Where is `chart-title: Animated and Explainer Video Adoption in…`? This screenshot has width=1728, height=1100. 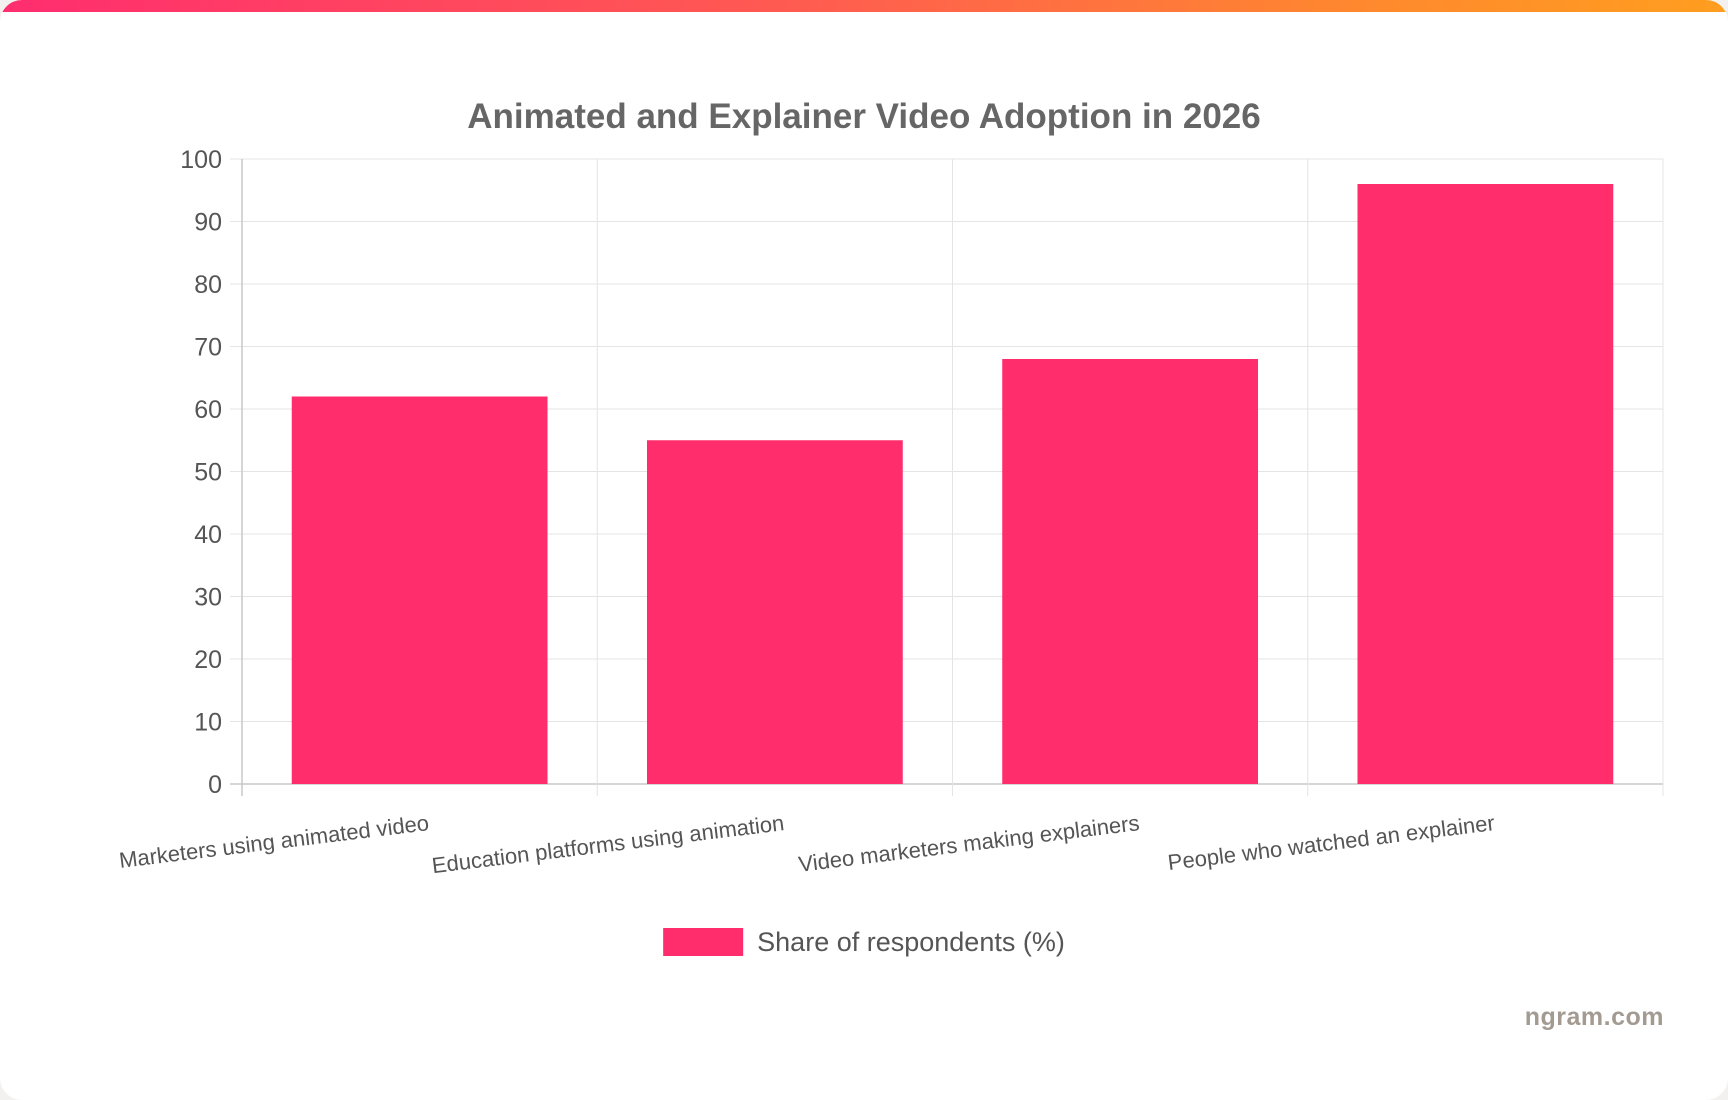
chart-title: Animated and Explainer Video Adoption in… is located at coordinates (863, 116).